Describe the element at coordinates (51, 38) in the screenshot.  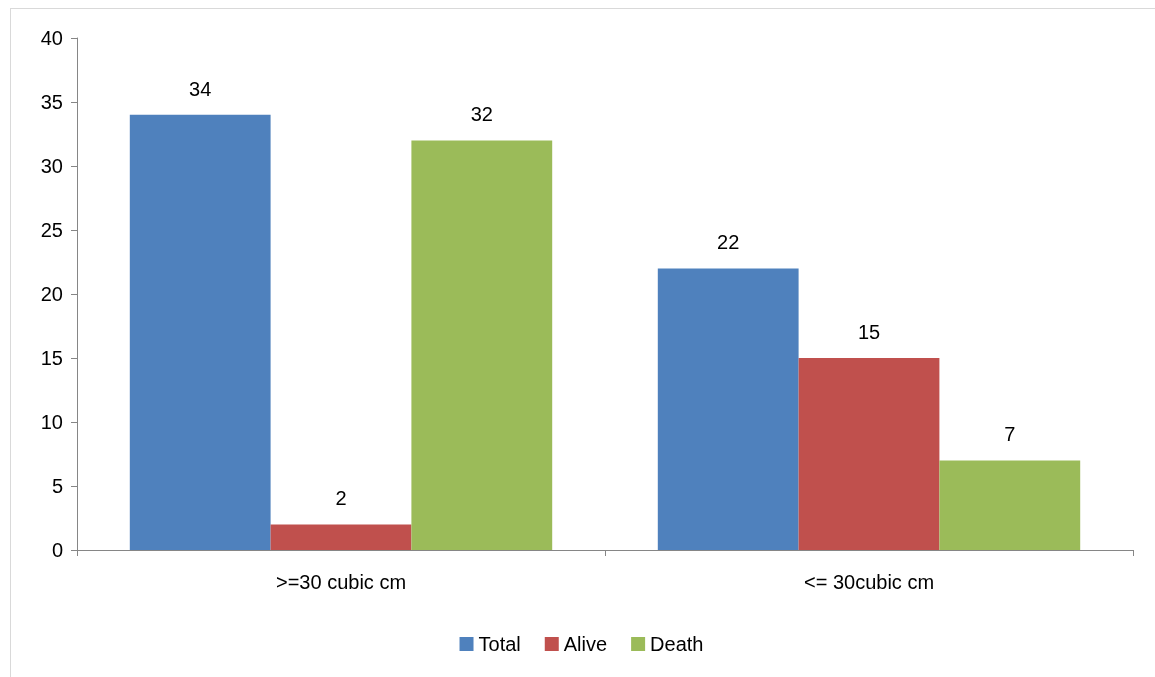
I see `y-tick-label: 40` at that location.